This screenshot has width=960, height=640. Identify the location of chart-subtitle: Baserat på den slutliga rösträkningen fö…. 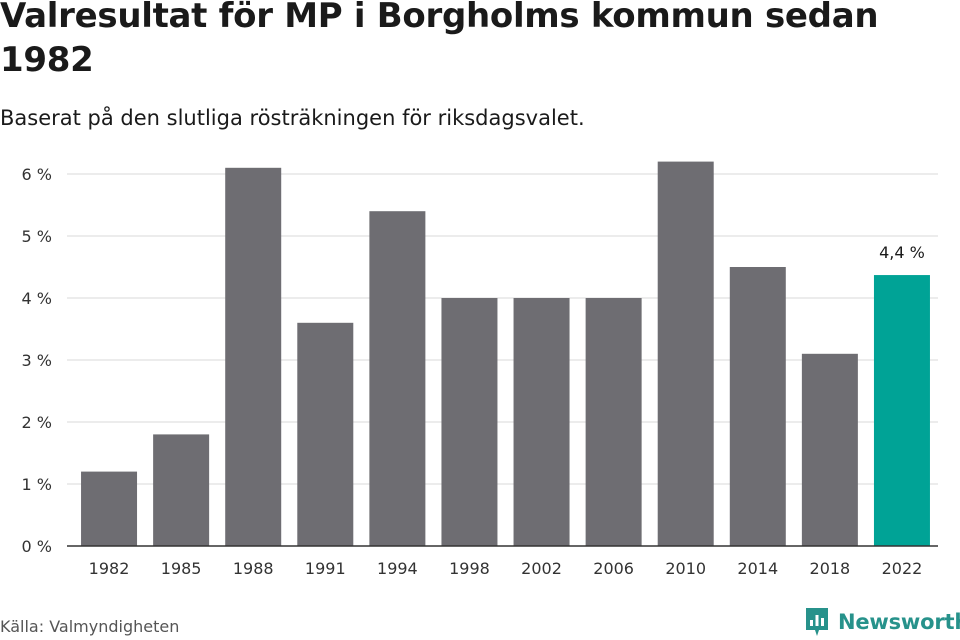
(292, 118).